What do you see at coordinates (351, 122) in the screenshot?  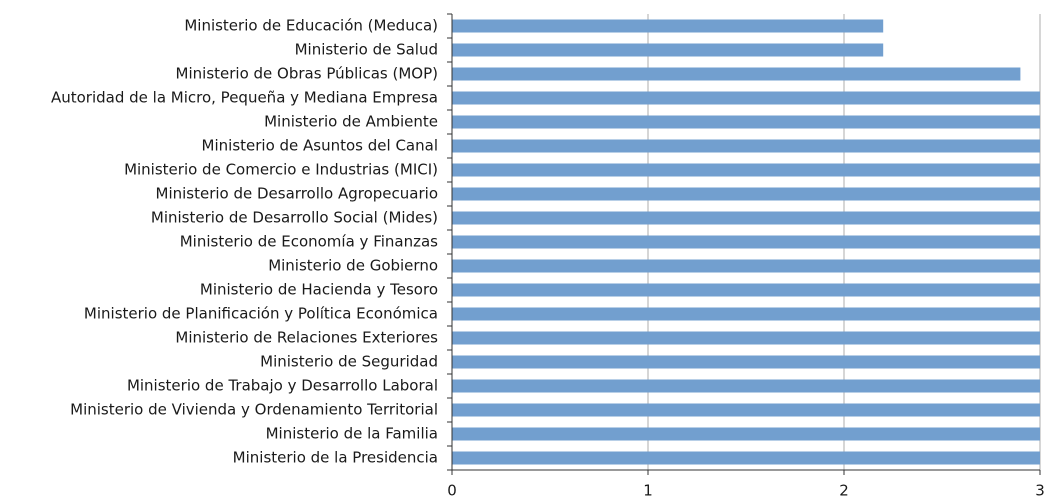 I see `y-tick-label: Ministerio de Ambiente` at bounding box center [351, 122].